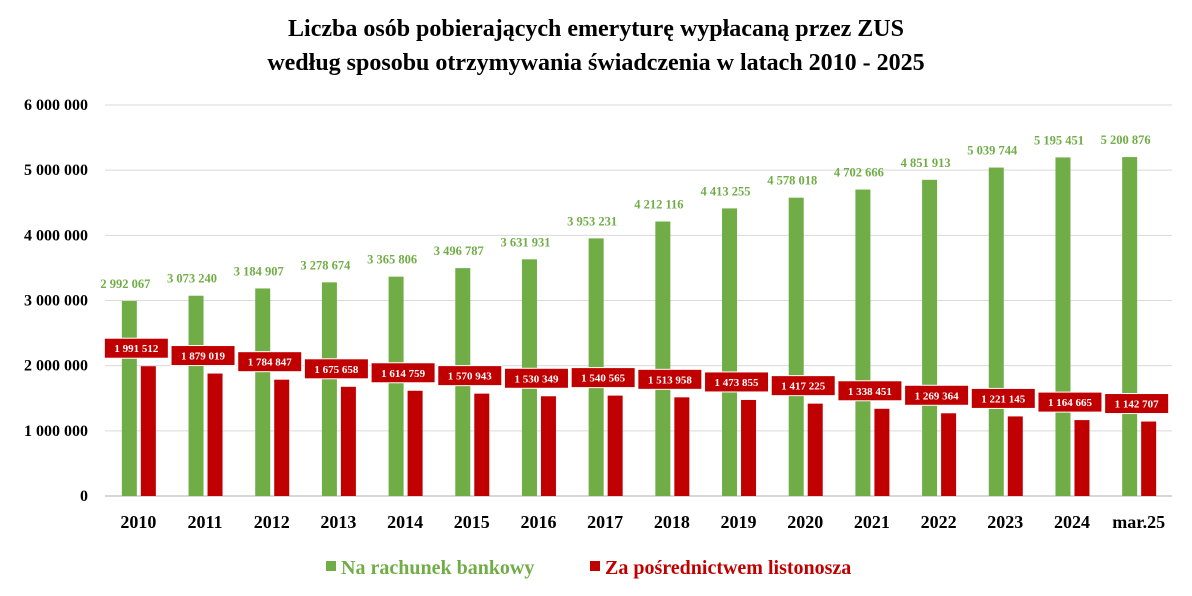  I want to click on data-label-bank-account: 2 992 067, so click(125, 284).